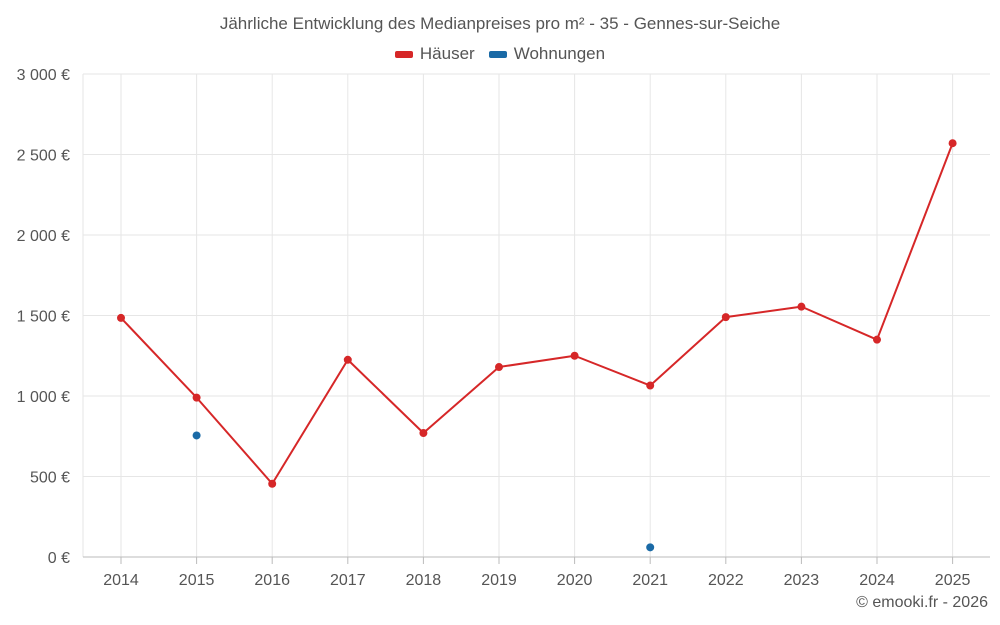  I want to click on legend-swatch-apartments, so click(497, 54).